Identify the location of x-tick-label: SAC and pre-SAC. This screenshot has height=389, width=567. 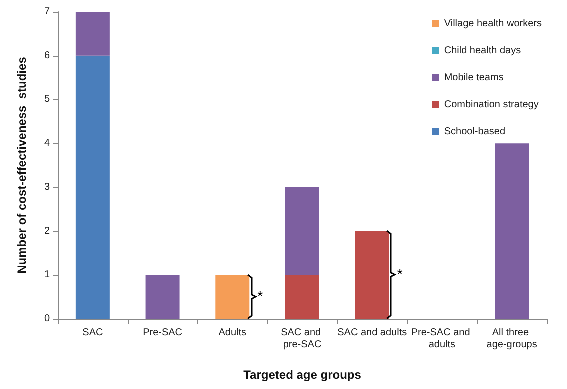
(302, 339).